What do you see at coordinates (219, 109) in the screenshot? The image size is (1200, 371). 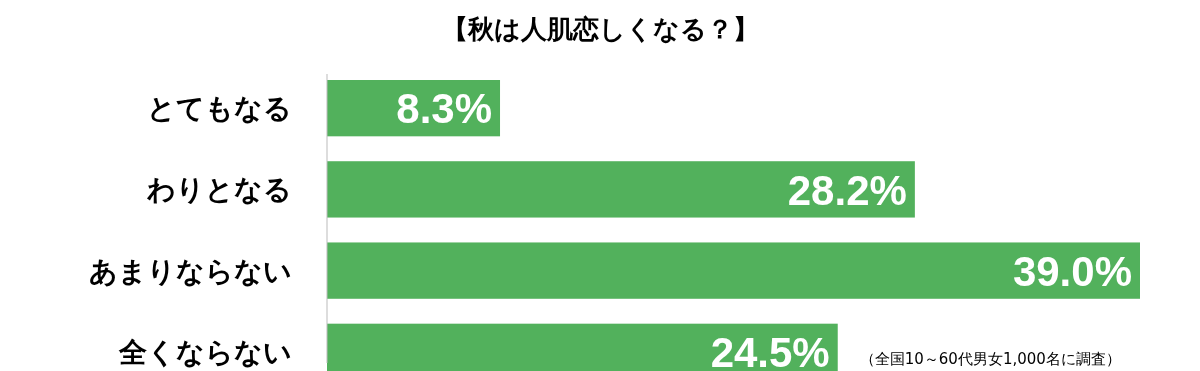 I see `y-tick-label: とてもなる` at bounding box center [219, 109].